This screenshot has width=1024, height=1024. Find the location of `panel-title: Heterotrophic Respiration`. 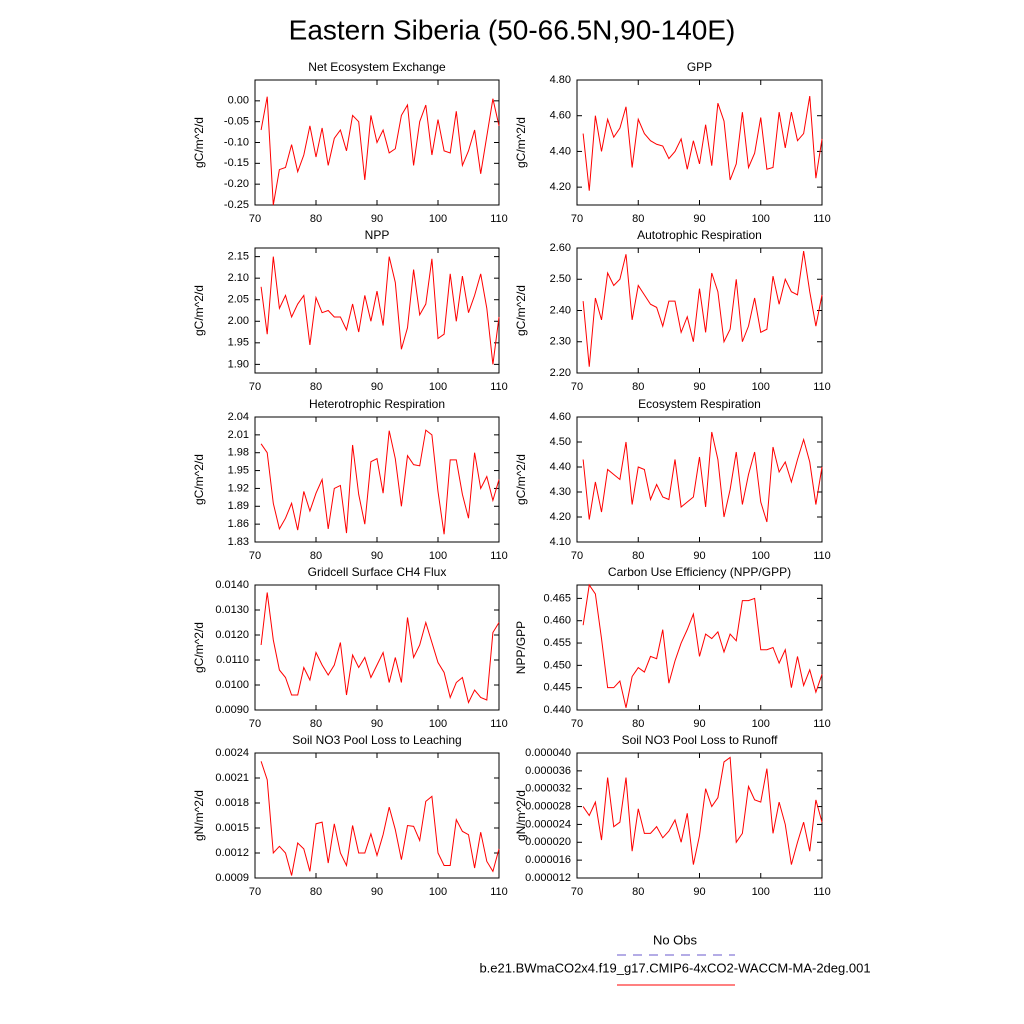

panel-title: Heterotrophic Respiration is located at coordinates (377, 404).